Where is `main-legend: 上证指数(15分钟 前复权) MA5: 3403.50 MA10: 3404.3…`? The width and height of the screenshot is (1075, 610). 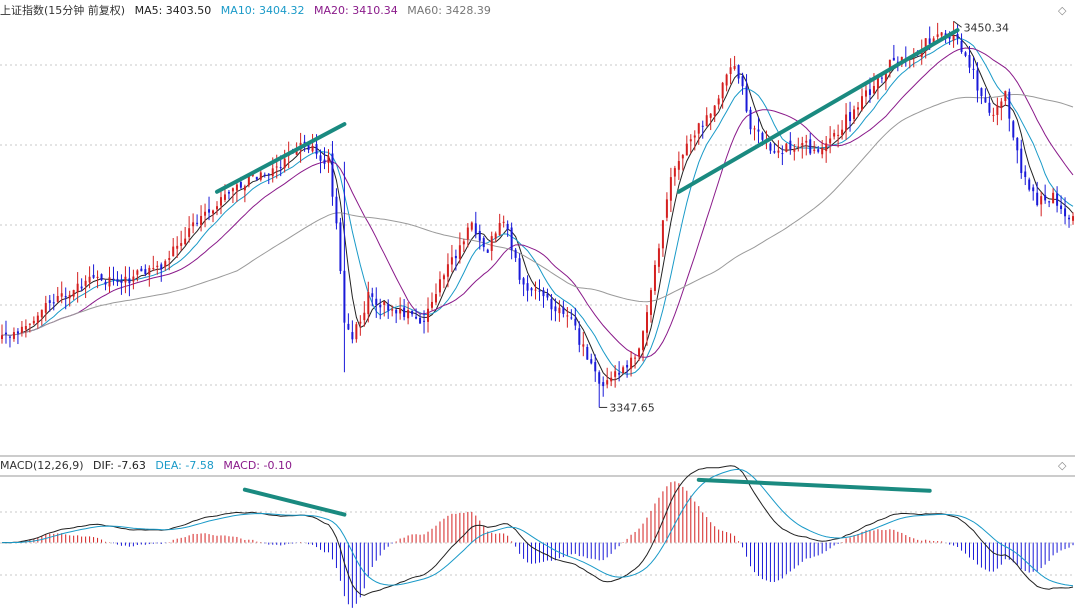
main-legend: 上证指数(15分钟 前复权) MA5: 3403.50 MA10: 3404.3… is located at coordinates (248, 11).